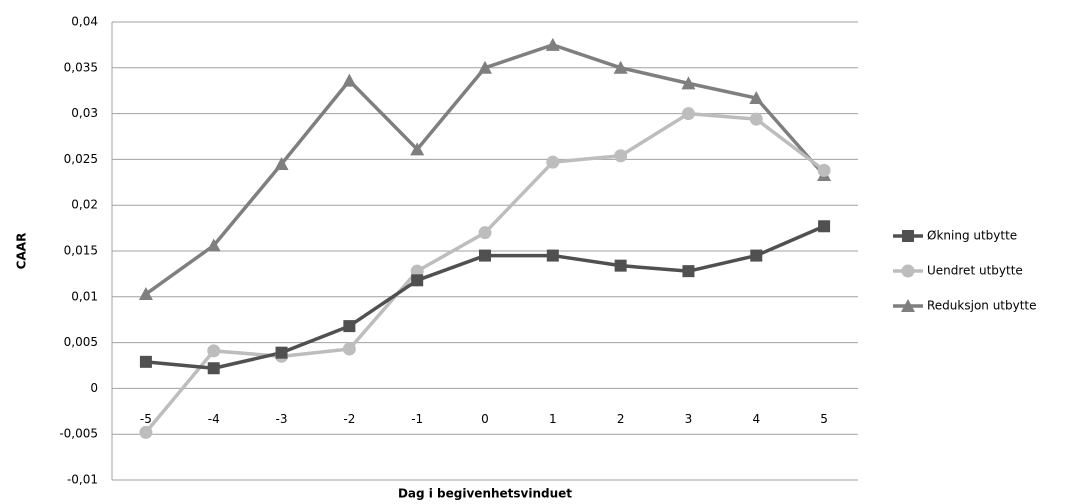 The height and width of the screenshot is (504, 1077). I want to click on legend-label: Reduksjon utbytte, so click(982, 306).